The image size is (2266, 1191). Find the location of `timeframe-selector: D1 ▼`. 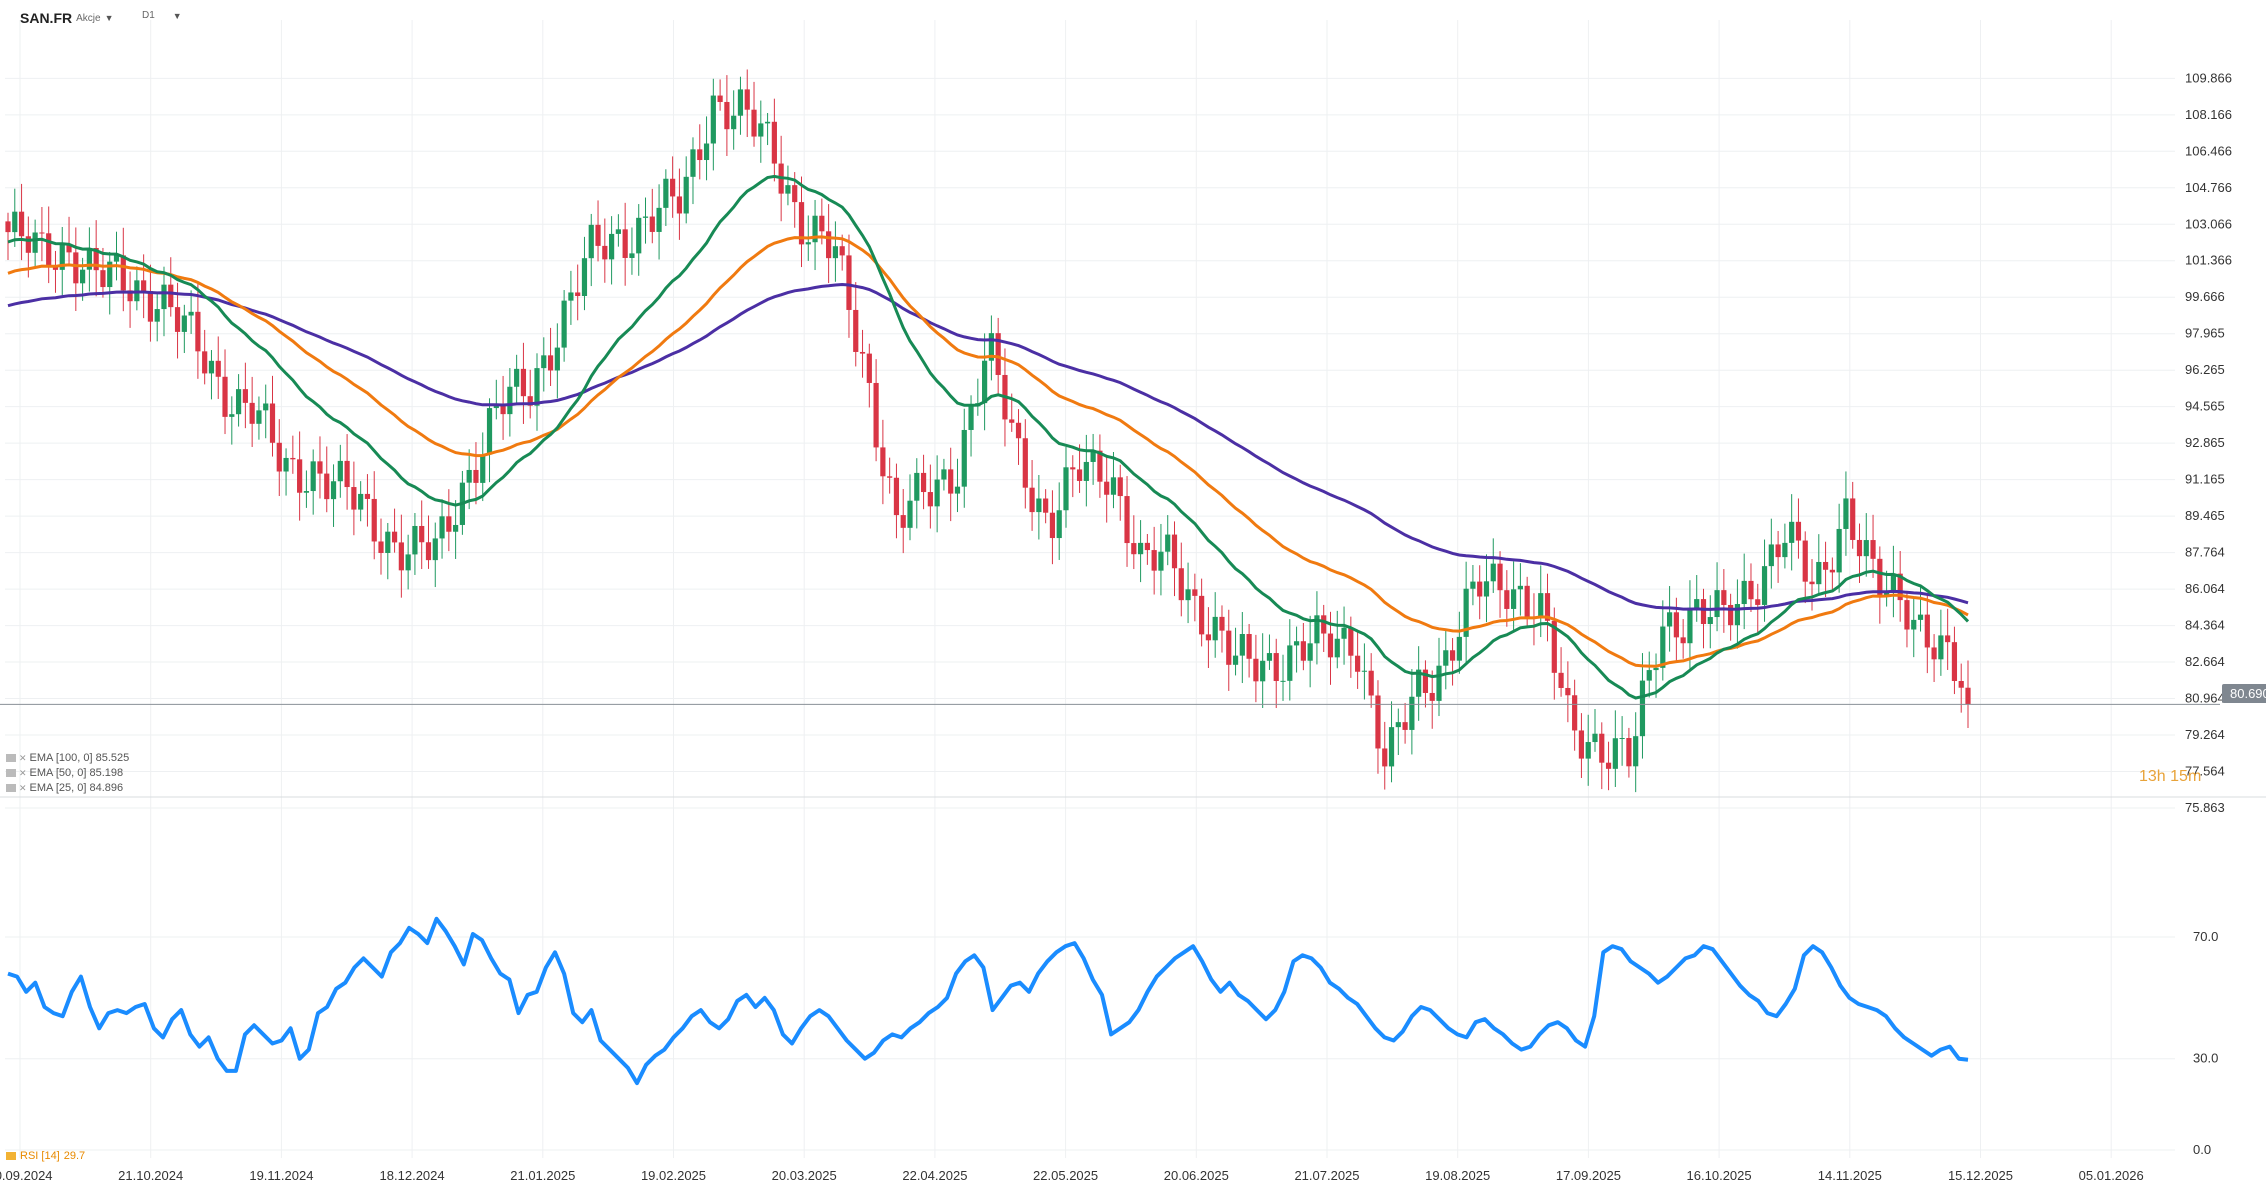

timeframe-selector: D1 ▼ is located at coordinates (162, 15).